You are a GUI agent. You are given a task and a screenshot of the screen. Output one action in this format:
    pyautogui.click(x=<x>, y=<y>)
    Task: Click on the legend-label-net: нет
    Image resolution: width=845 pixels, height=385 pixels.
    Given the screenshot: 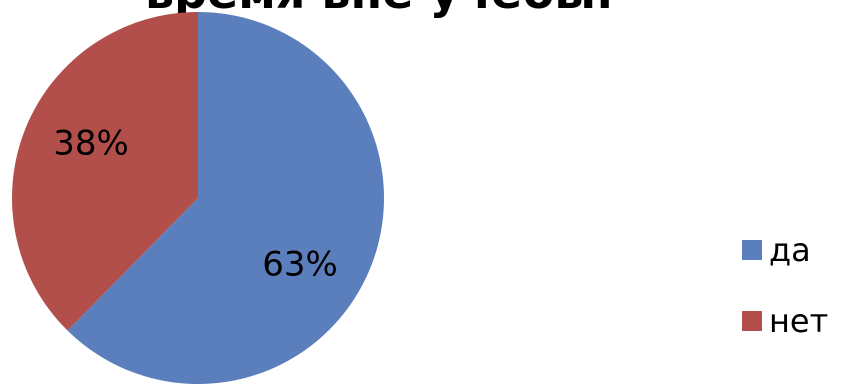 What is the action you would take?
    pyautogui.click(x=799, y=321)
    